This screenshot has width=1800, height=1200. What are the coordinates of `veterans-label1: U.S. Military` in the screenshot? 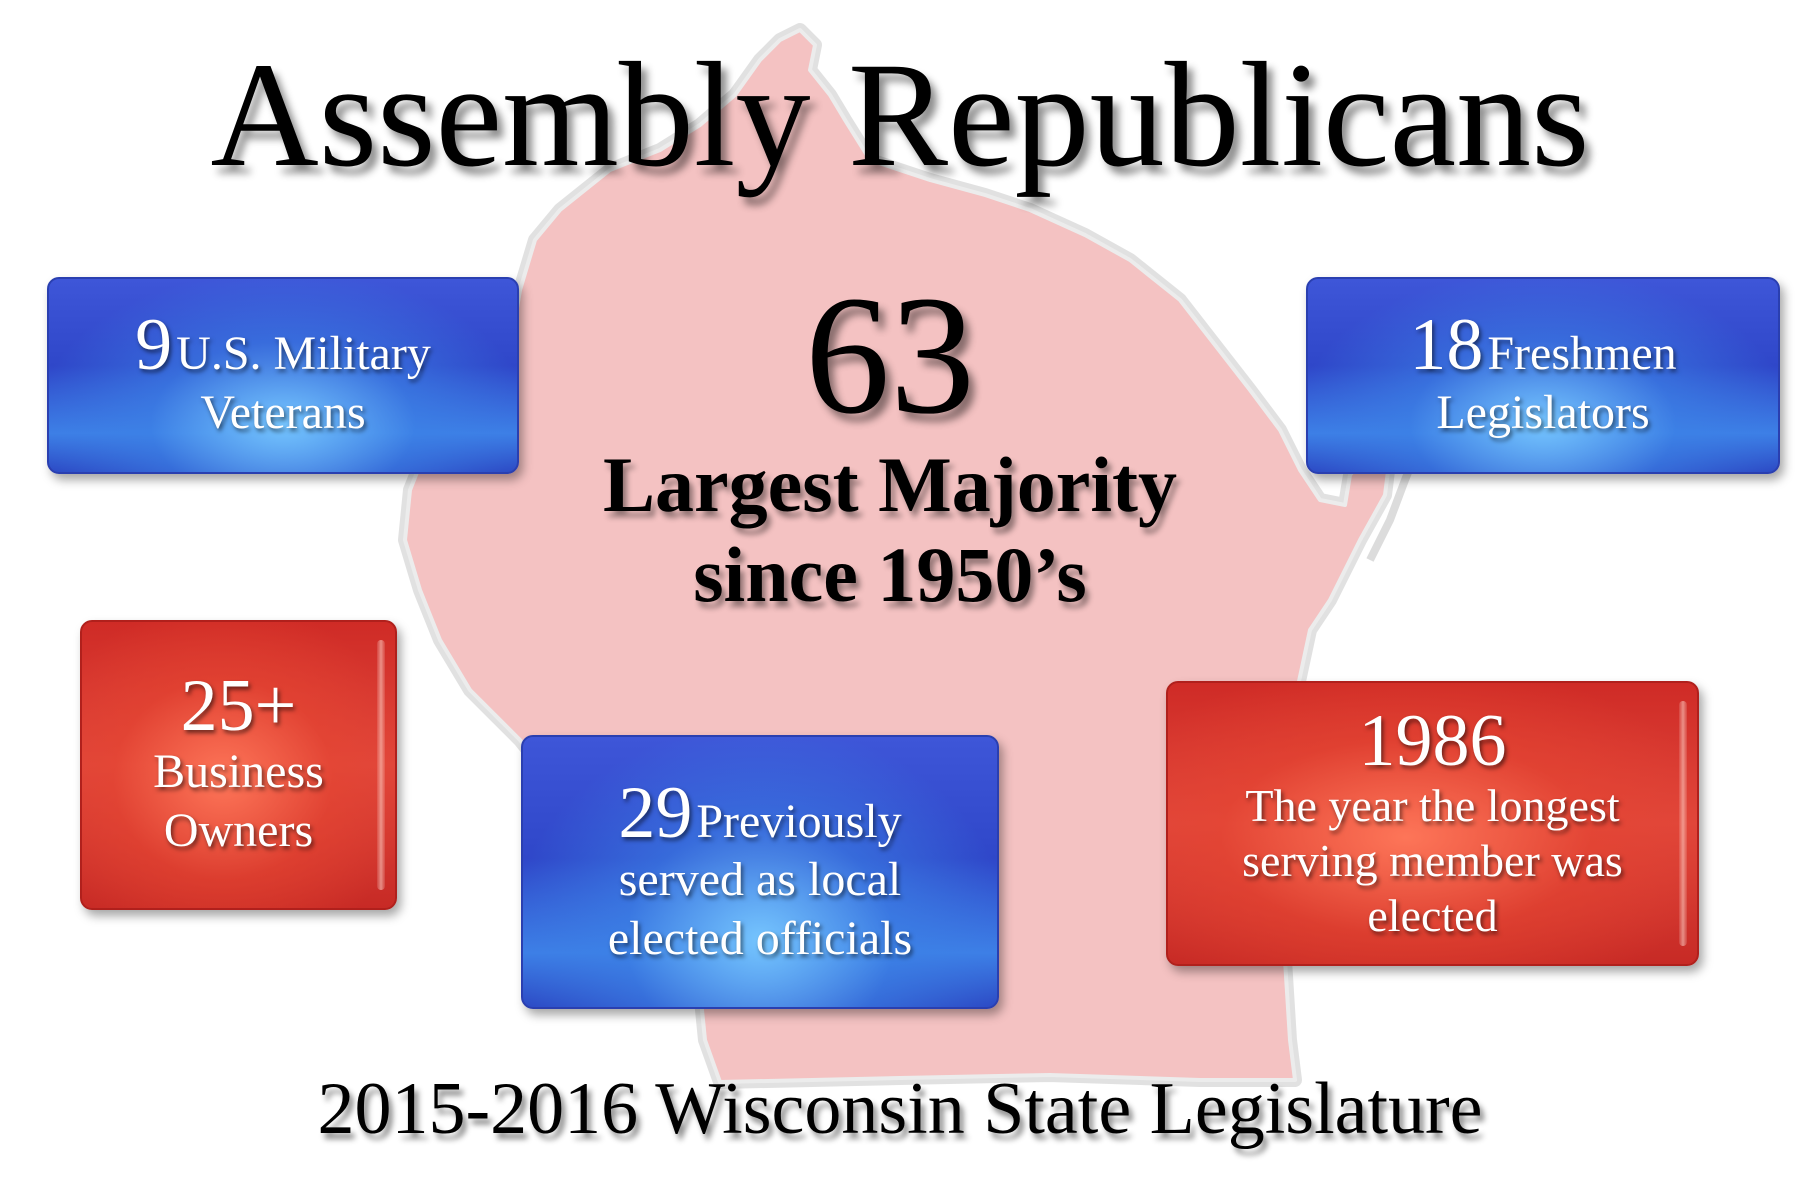 It's located at (303, 354).